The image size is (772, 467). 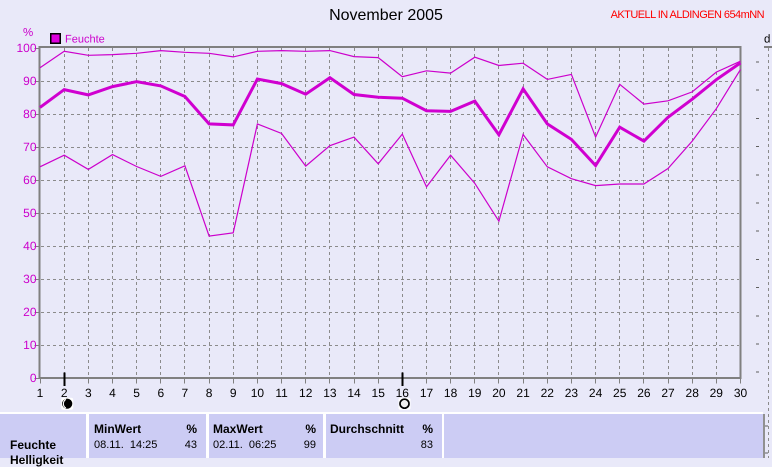 What do you see at coordinates (572, 393) in the screenshot?
I see `svg-text: 23` at bounding box center [572, 393].